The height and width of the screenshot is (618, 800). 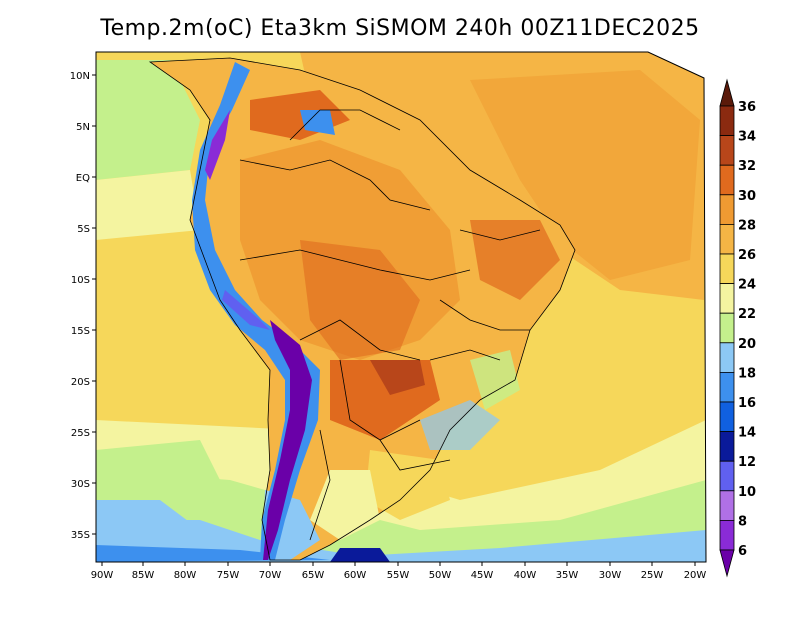 I want to click on lon-label: 30W, so click(x=610, y=575).